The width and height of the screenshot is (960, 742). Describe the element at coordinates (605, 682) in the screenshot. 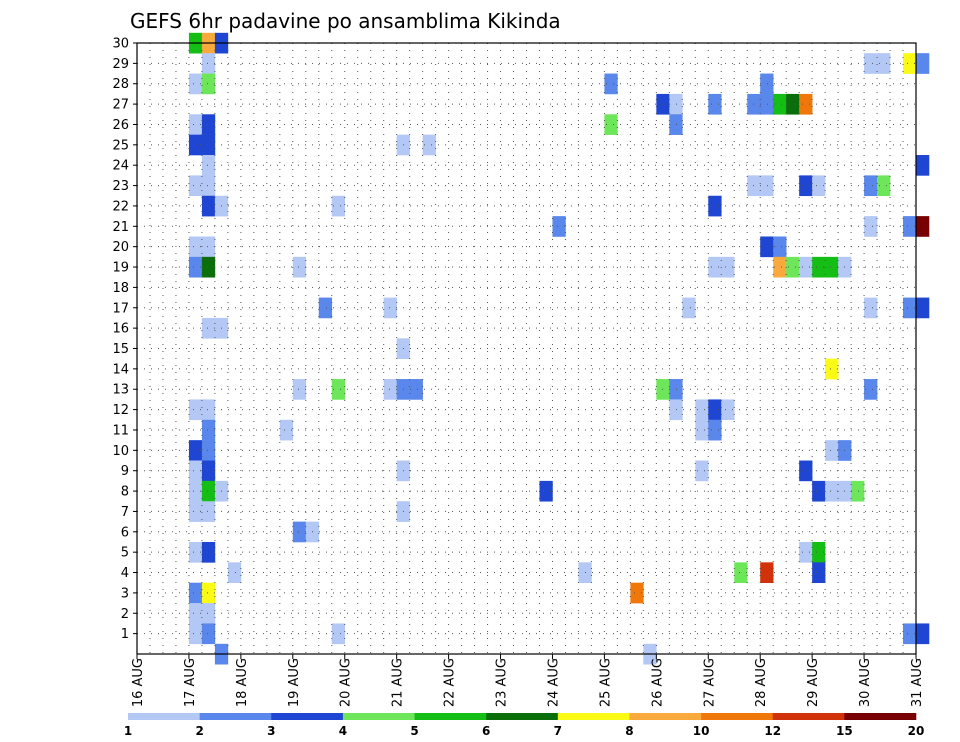

I see `x-tick-label: 25 AUG` at that location.